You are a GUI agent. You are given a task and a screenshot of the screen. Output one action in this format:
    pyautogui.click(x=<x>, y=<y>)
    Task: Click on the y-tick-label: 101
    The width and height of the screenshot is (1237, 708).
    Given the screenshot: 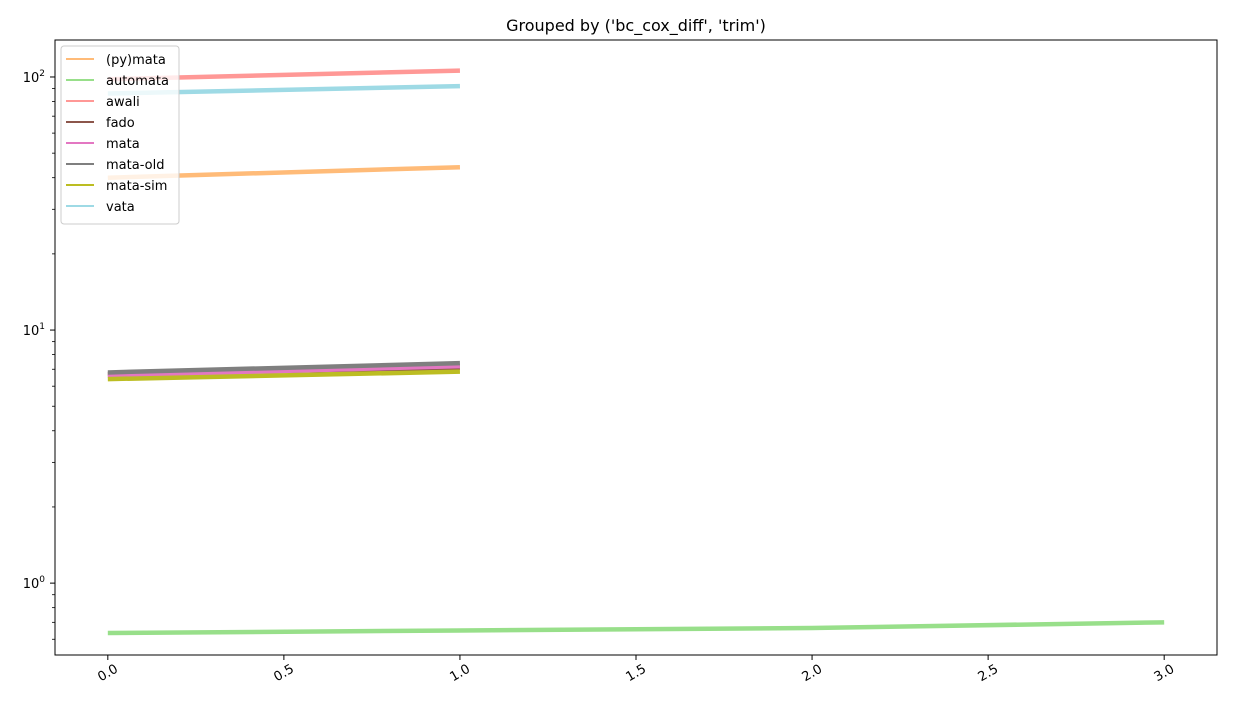 What is the action you would take?
    pyautogui.click(x=34, y=330)
    